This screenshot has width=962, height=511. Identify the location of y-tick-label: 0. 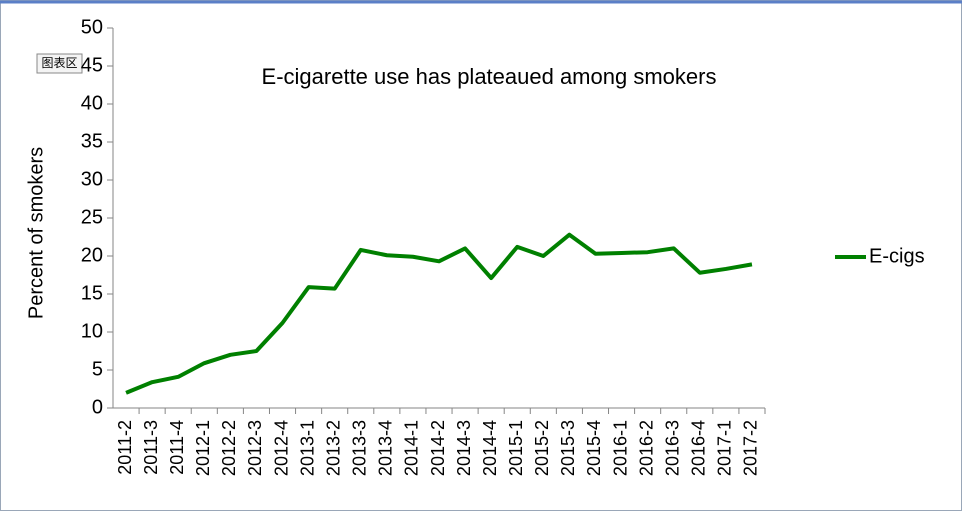
(97, 407).